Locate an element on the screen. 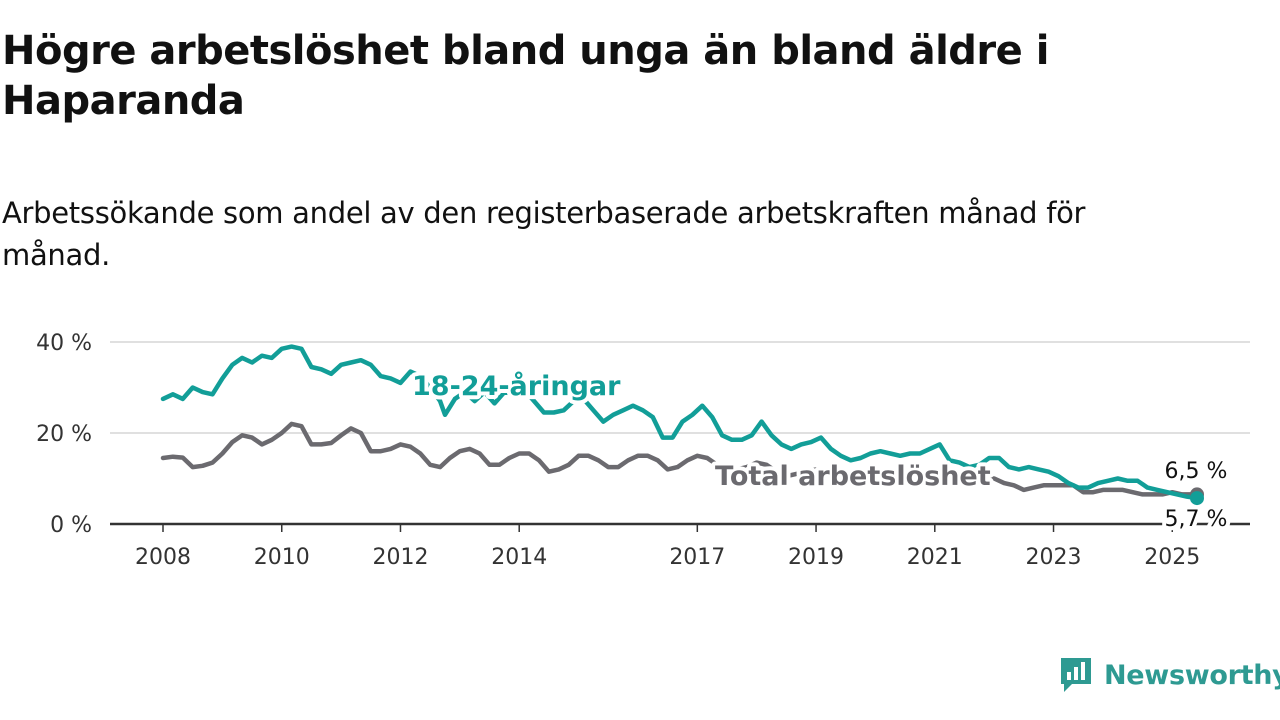 This screenshot has height=720, width=1280. x-axis-ticks: 2008 2010 2012 2014 2017 2019 2021 2023 2025 is located at coordinates (667, 547).